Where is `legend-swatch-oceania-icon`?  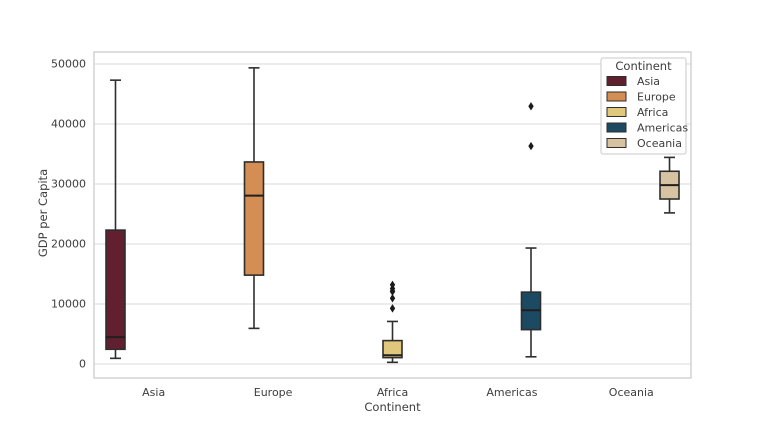
legend-swatch-oceania-icon is located at coordinates (616, 143).